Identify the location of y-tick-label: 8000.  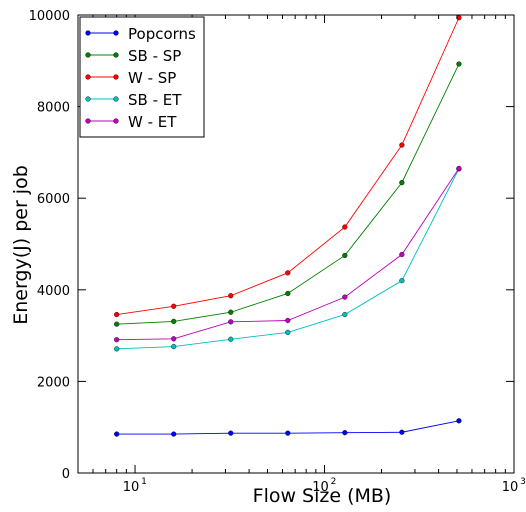
(53, 108).